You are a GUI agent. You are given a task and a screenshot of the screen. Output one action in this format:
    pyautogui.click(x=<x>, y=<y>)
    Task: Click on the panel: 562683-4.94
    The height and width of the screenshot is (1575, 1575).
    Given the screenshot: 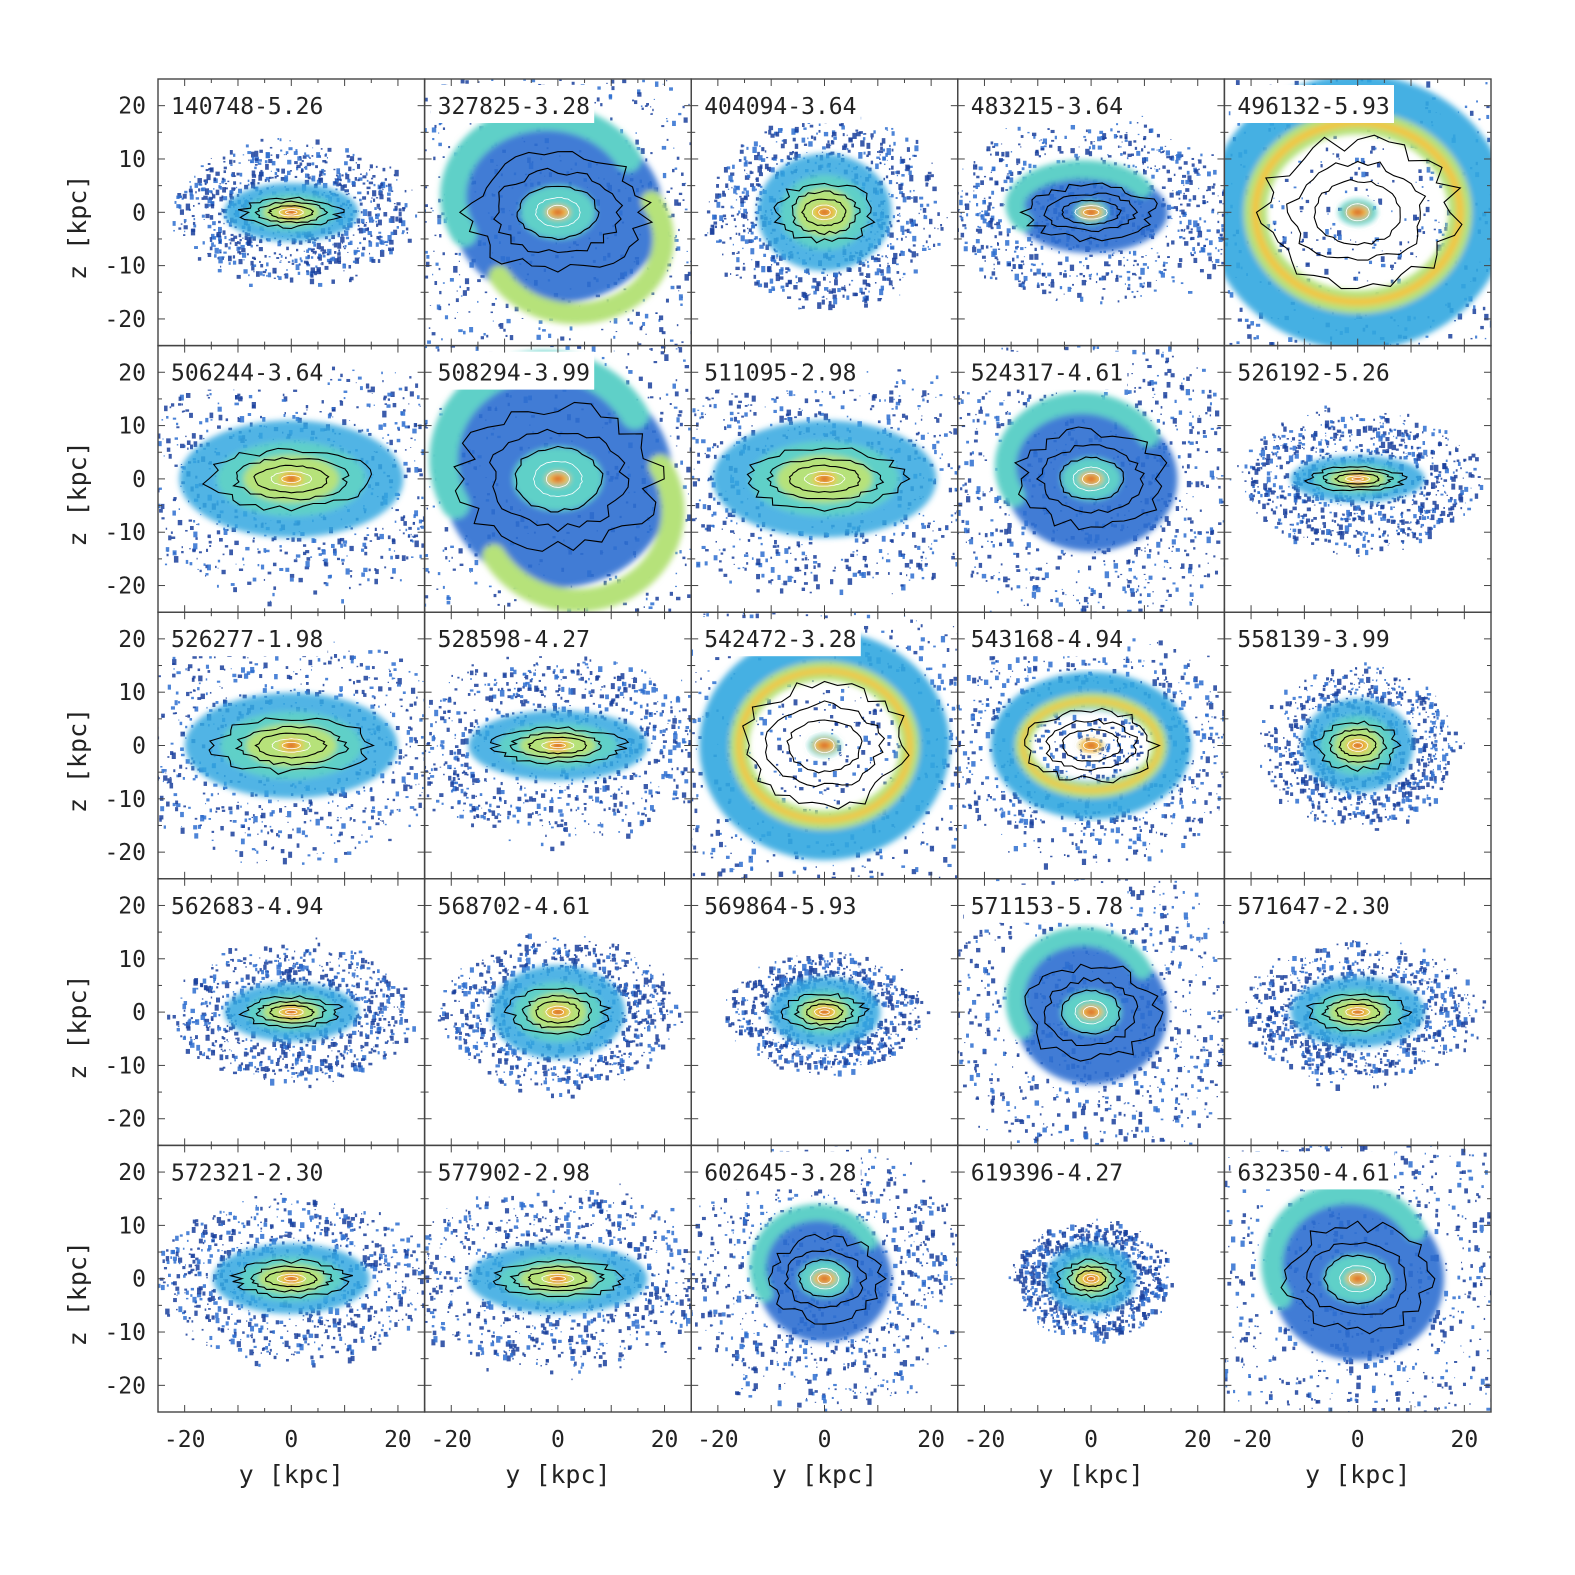 What is the action you would take?
    pyautogui.click(x=291, y=1012)
    